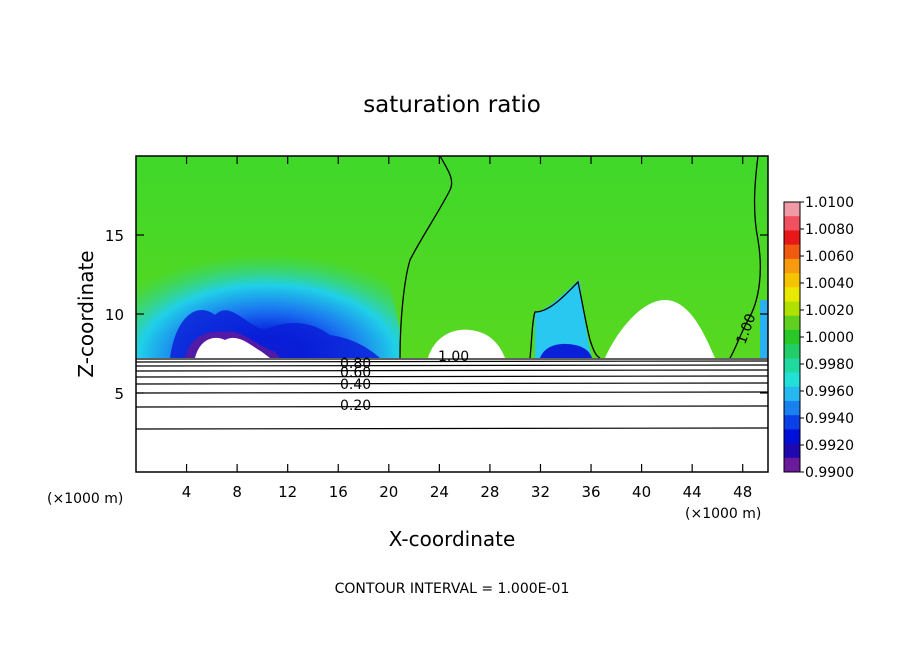 Image resolution: width=904 pixels, height=658 pixels. What do you see at coordinates (829, 338) in the screenshot?
I see `colorbar-label: 1.0000` at bounding box center [829, 338].